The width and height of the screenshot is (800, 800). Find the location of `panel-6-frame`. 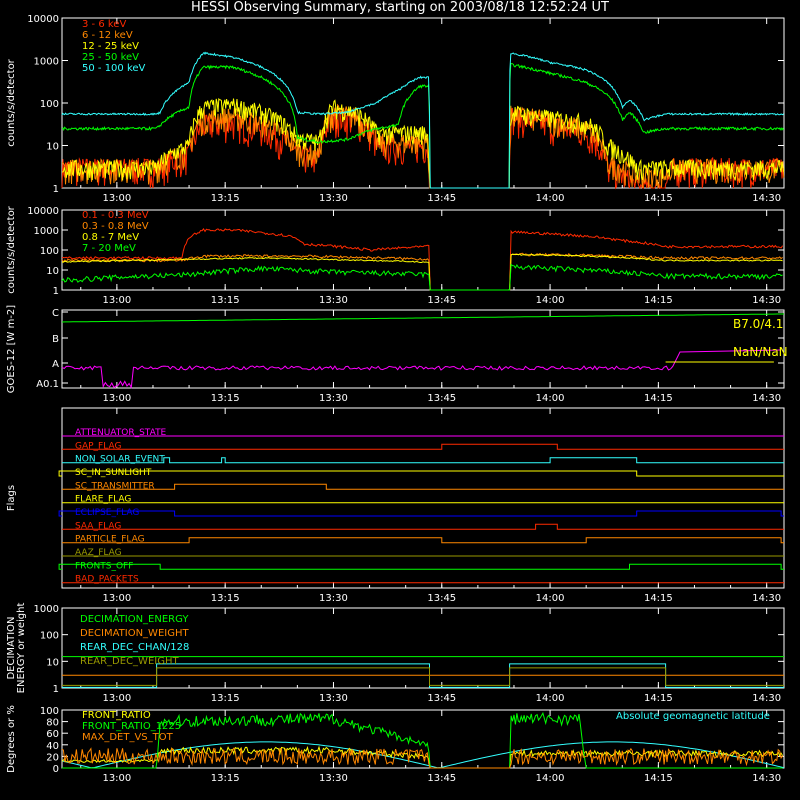

panel-6-frame is located at coordinates (423, 739).